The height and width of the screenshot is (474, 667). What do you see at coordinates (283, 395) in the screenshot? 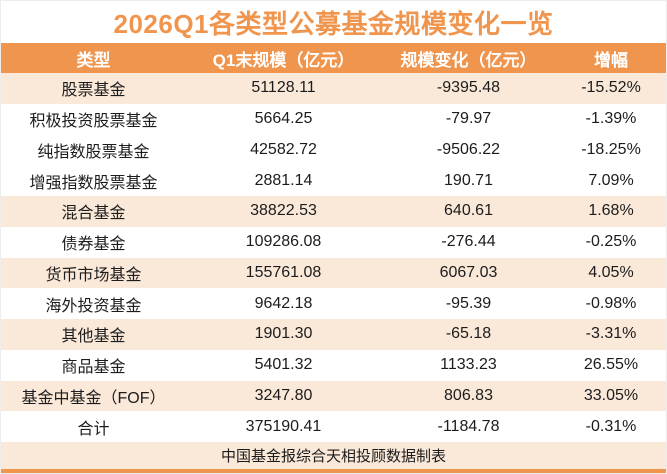
I see `cell-scale-value: 3247.80` at bounding box center [283, 395].